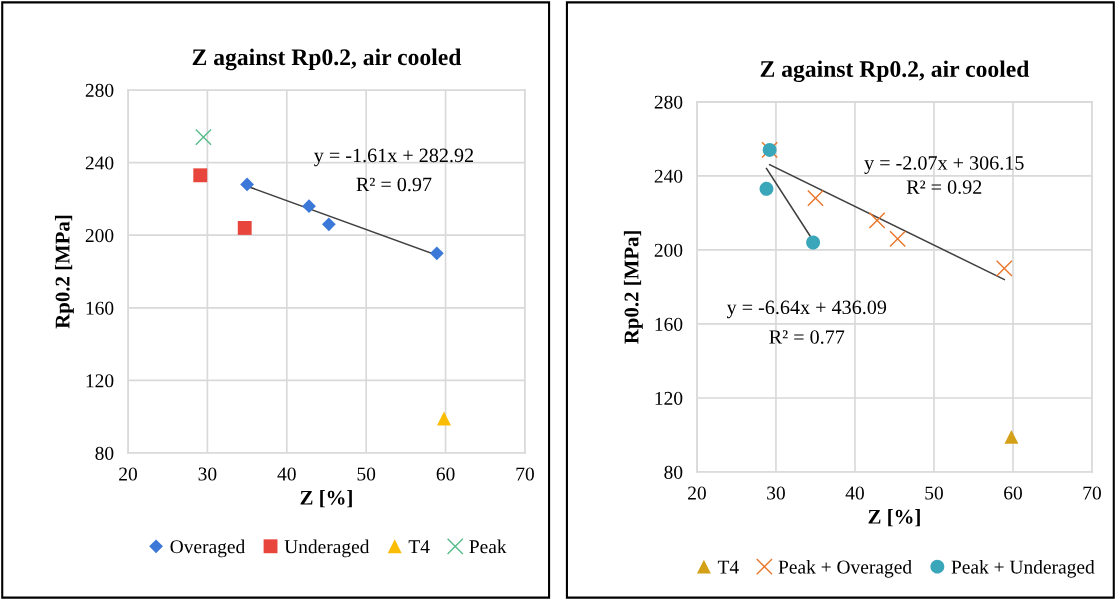  What do you see at coordinates (807, 337) in the screenshot?
I see `annotation: R² = 0.77` at bounding box center [807, 337].